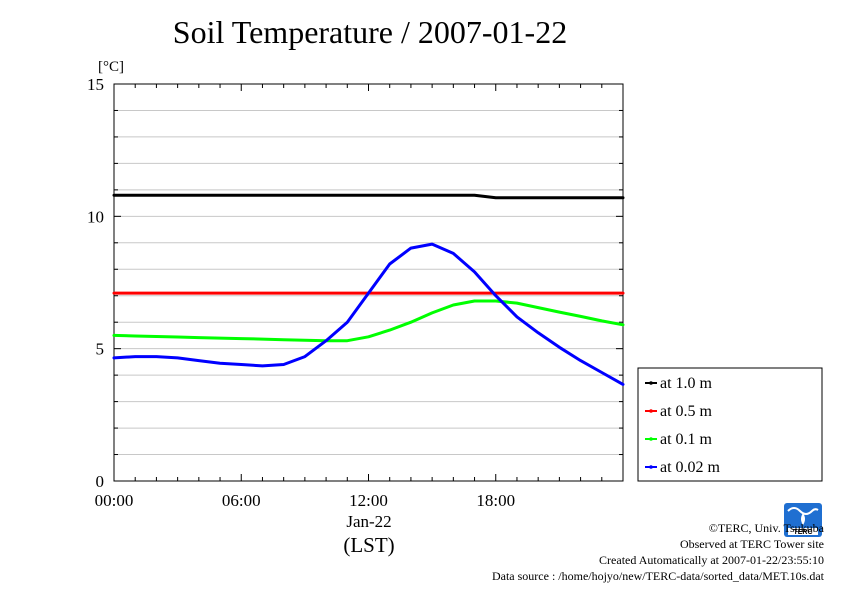  I want to click on legend-label: at 0.5 m, so click(686, 411).